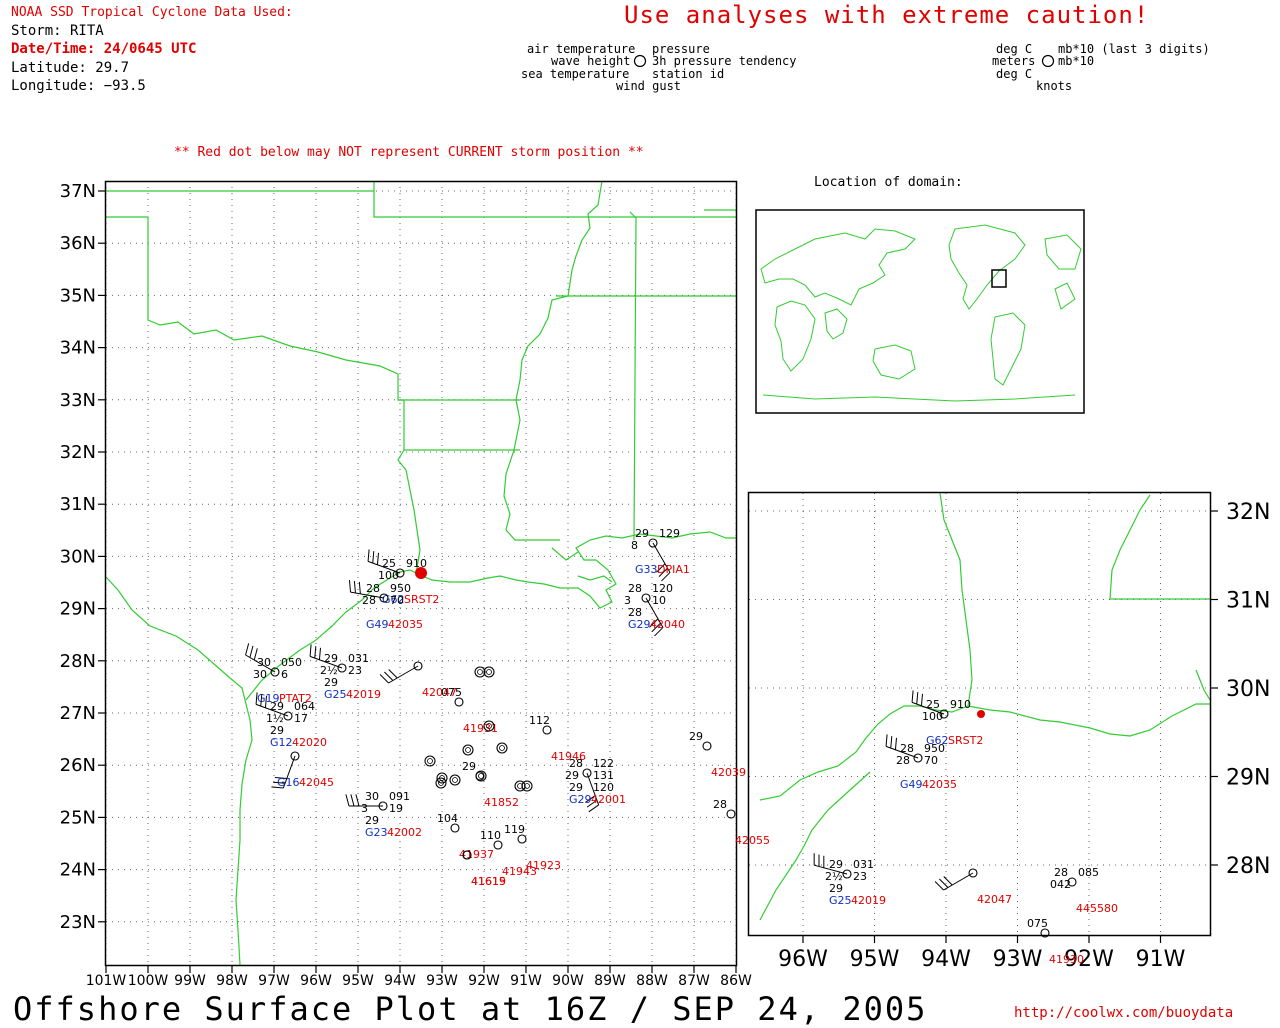  What do you see at coordinates (1054, 86) in the screenshot?
I see `units-knots: knots` at bounding box center [1054, 86].